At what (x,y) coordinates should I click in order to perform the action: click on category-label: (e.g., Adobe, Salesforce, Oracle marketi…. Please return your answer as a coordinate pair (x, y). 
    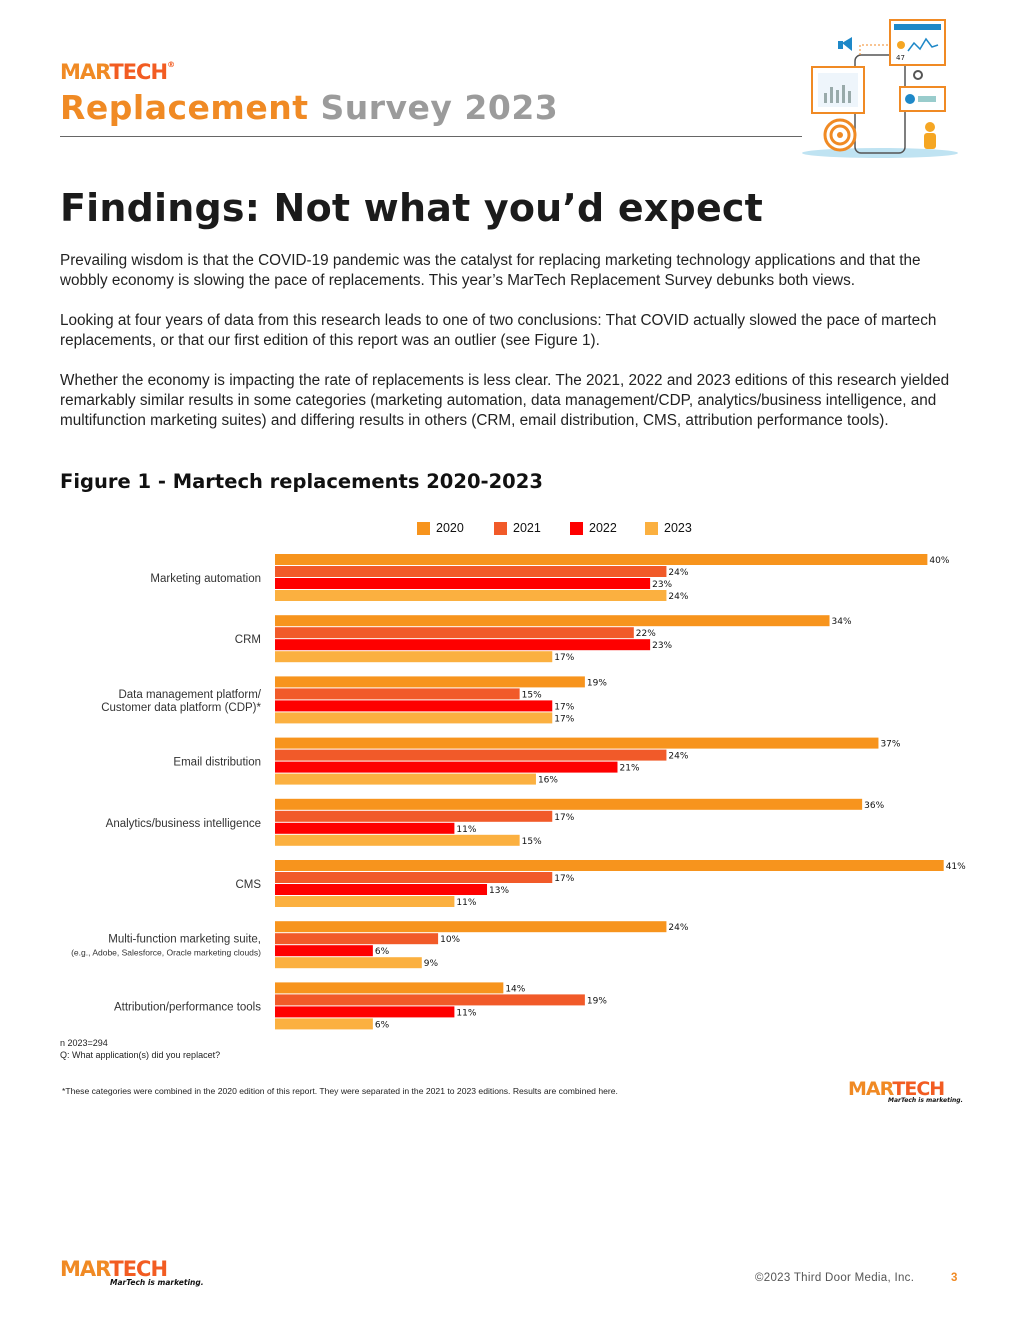
    Looking at the image, I should click on (166, 953).